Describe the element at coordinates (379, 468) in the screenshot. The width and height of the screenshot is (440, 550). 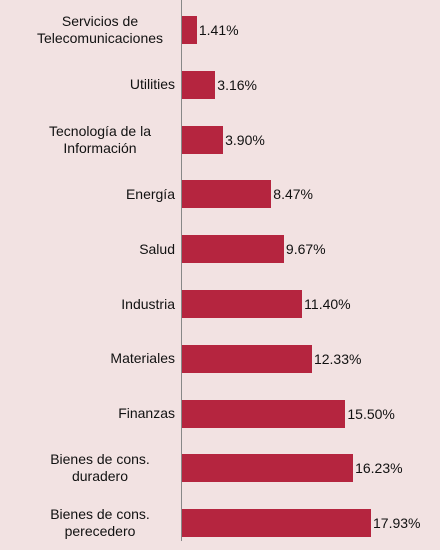
I see `value-label: 16.23%` at that location.